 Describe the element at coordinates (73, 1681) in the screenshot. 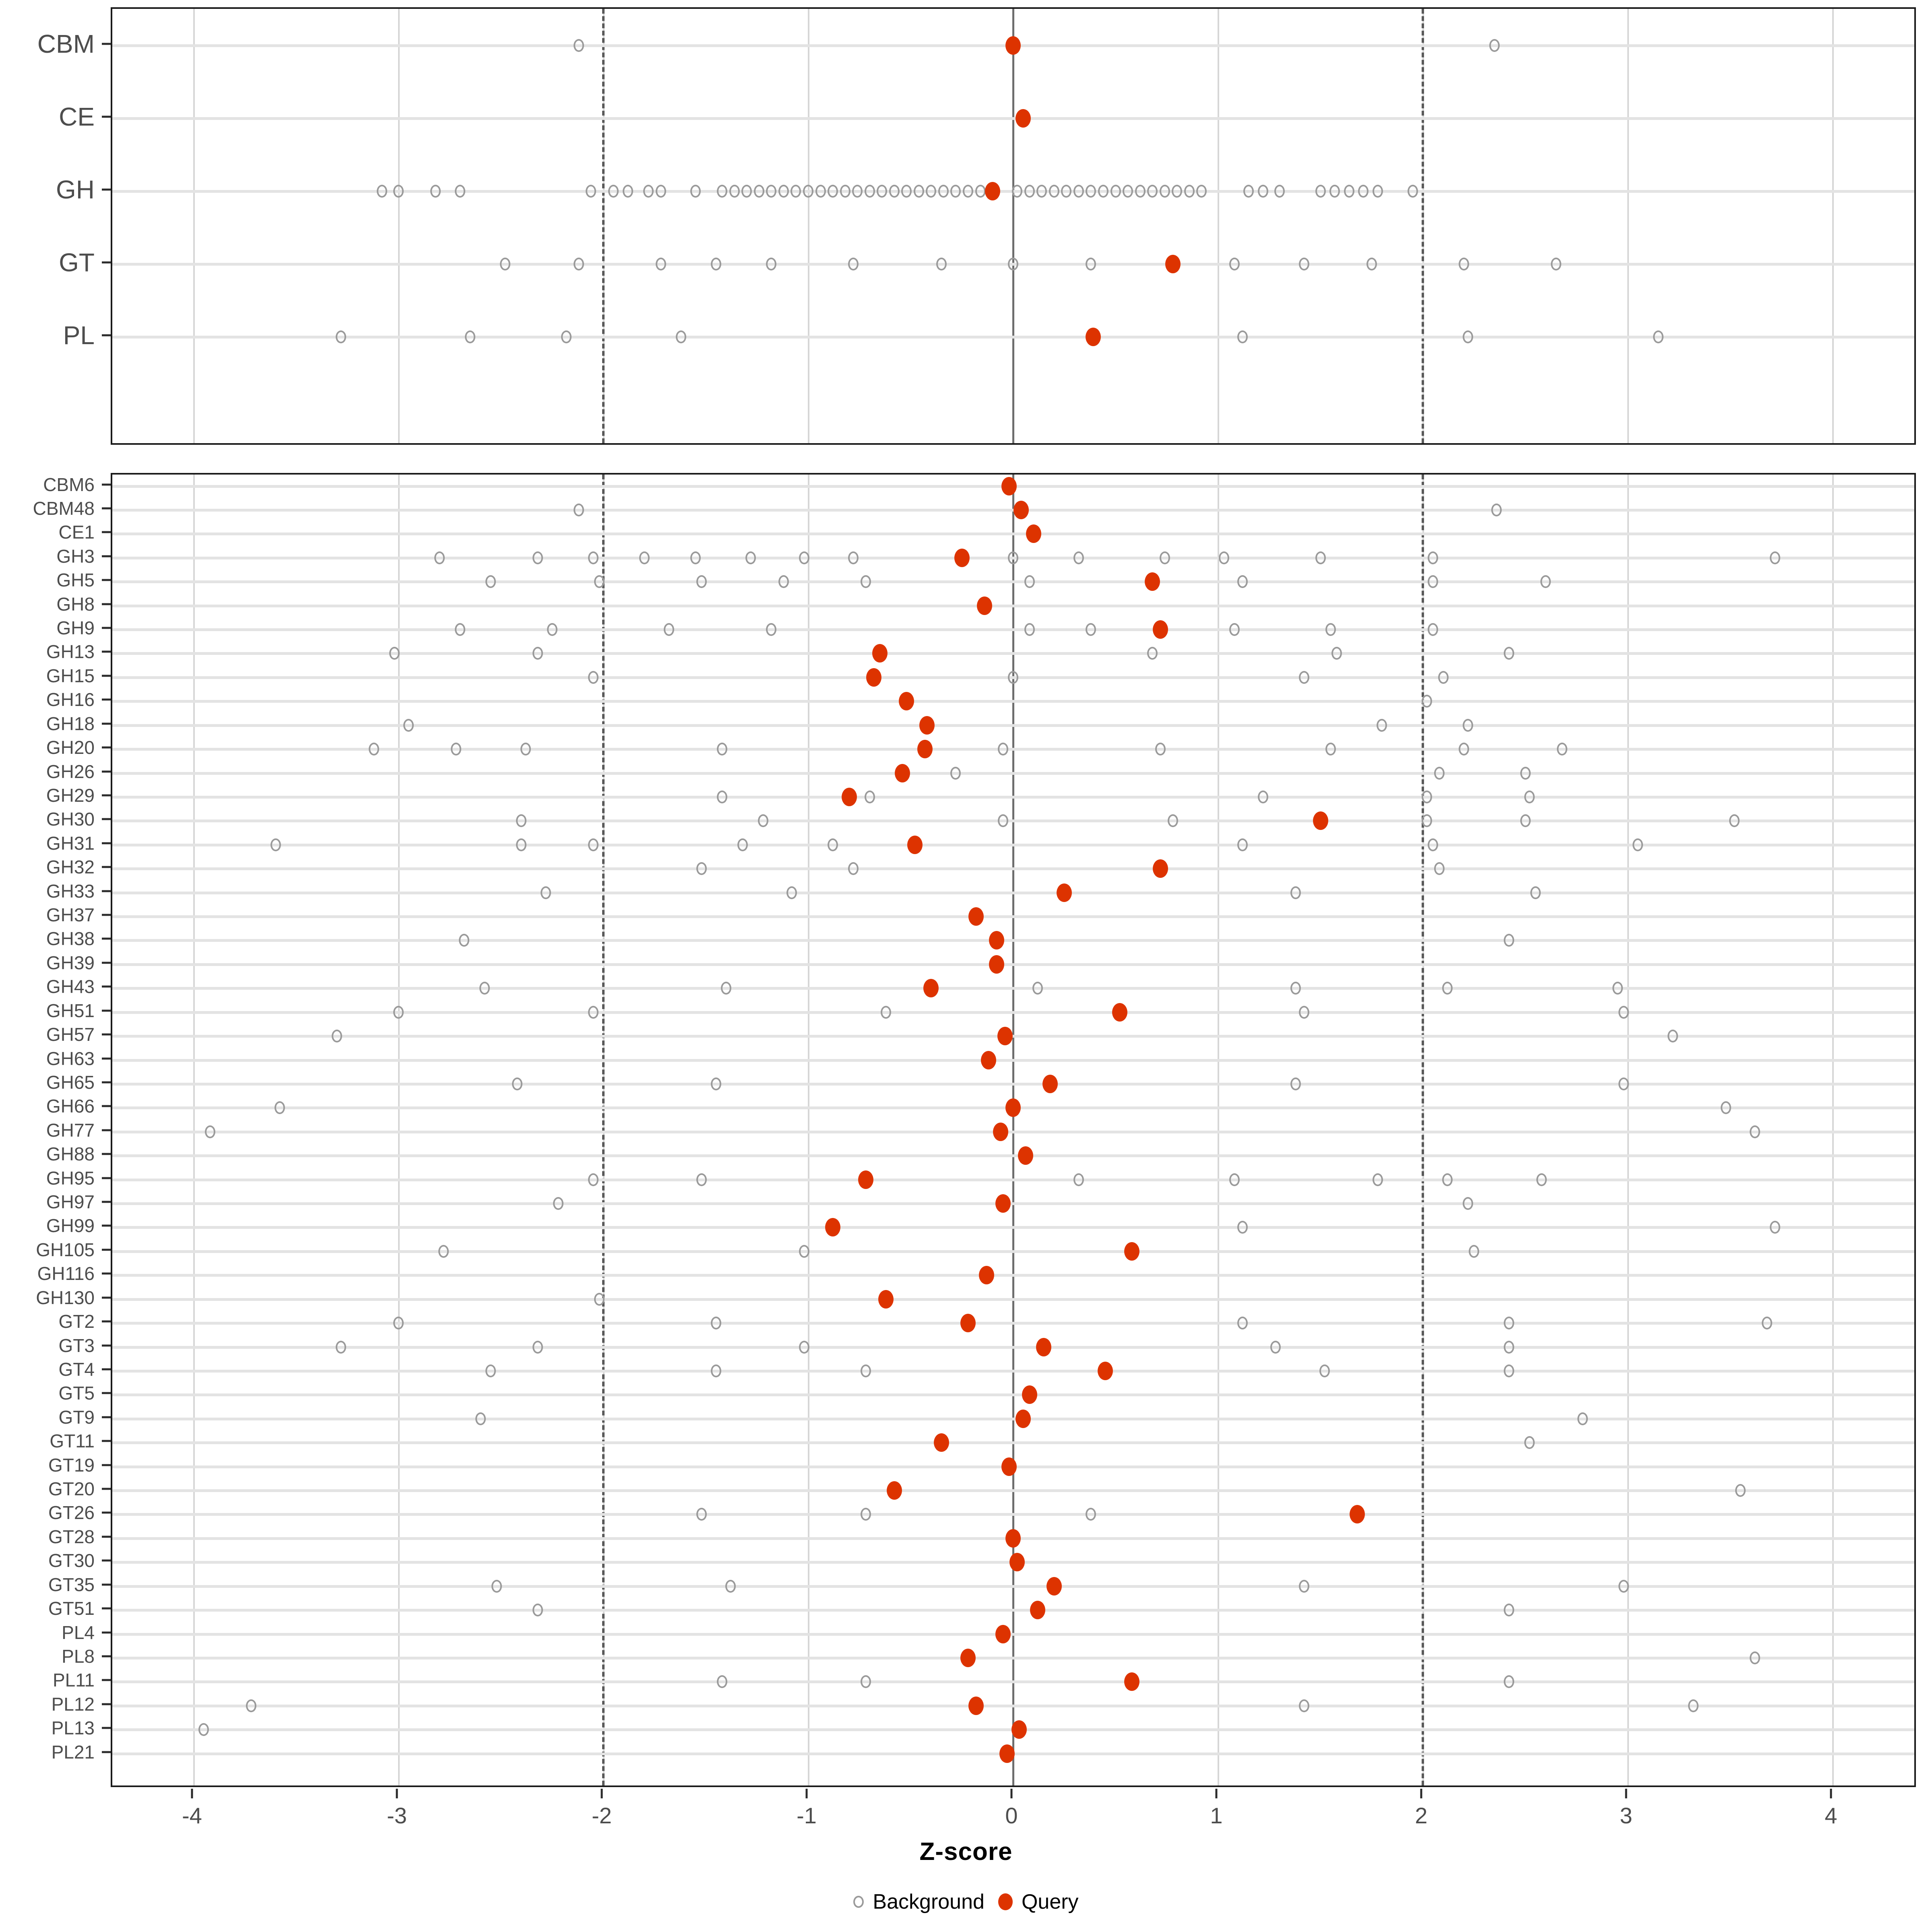

I see `y-axis-label: PL11` at that location.